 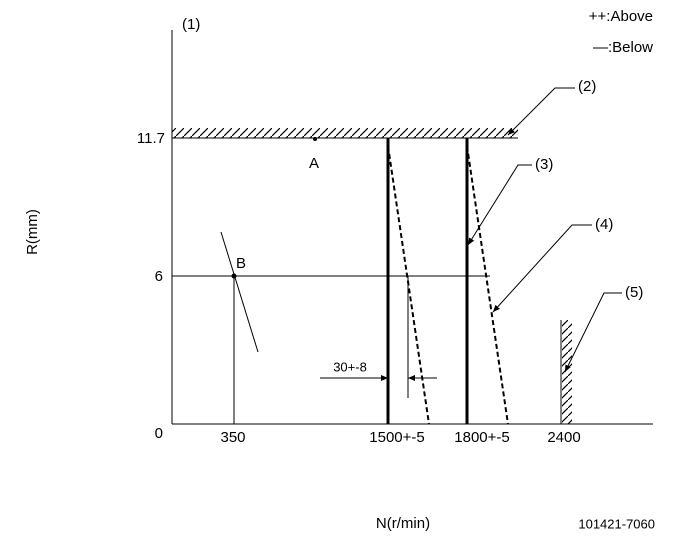 I want to click on origin-label: 0, so click(x=159, y=433).